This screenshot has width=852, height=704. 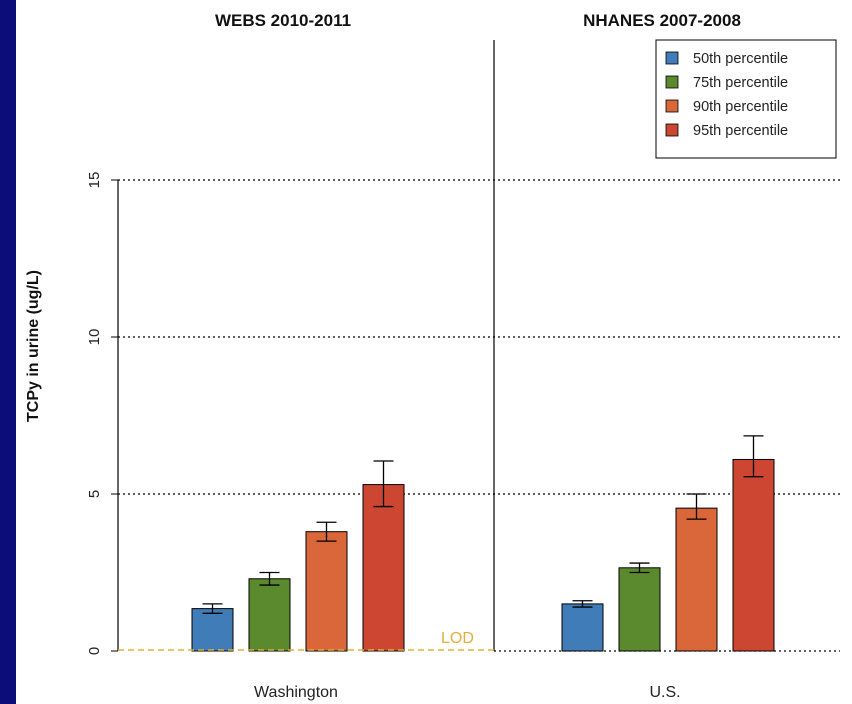 What do you see at coordinates (283, 20) in the screenshot?
I see `panel-title-webs: WEBS 2010-2011` at bounding box center [283, 20].